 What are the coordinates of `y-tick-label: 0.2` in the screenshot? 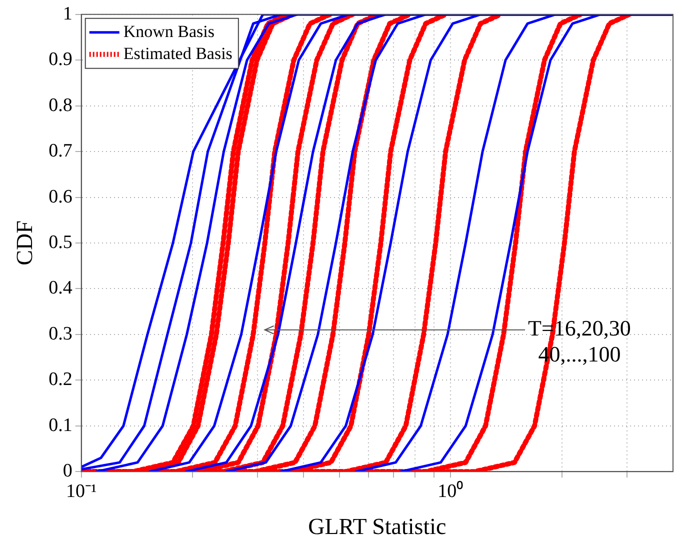 It's located at (60, 379).